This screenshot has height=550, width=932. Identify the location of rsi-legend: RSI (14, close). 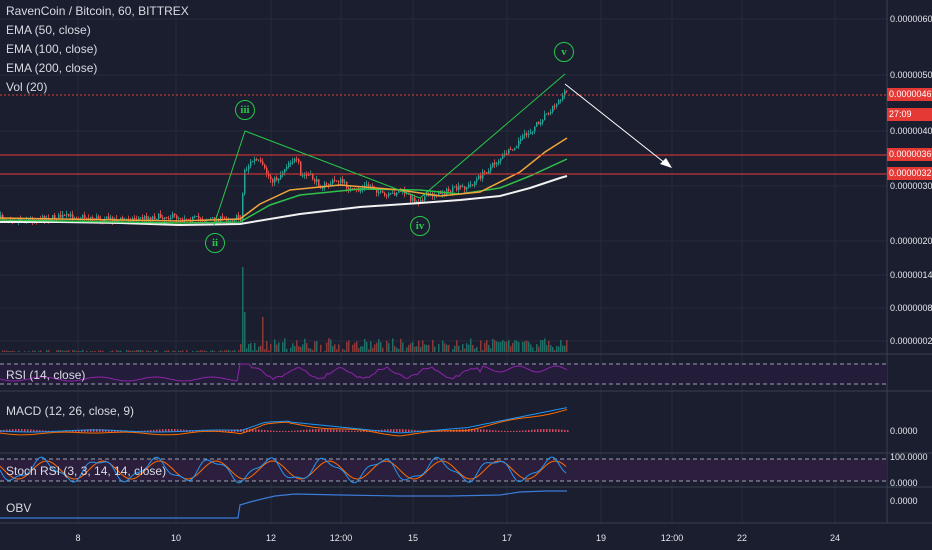
(46, 375).